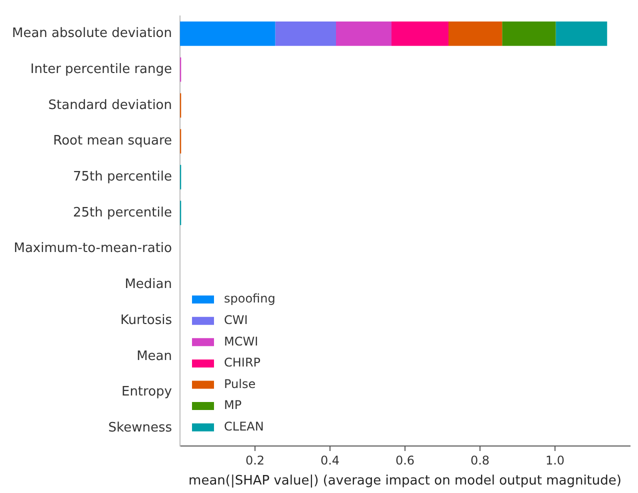 This screenshot has height=493, width=638. What do you see at coordinates (330, 460) in the screenshot?
I see `x-tick-label: 0.4` at bounding box center [330, 460].